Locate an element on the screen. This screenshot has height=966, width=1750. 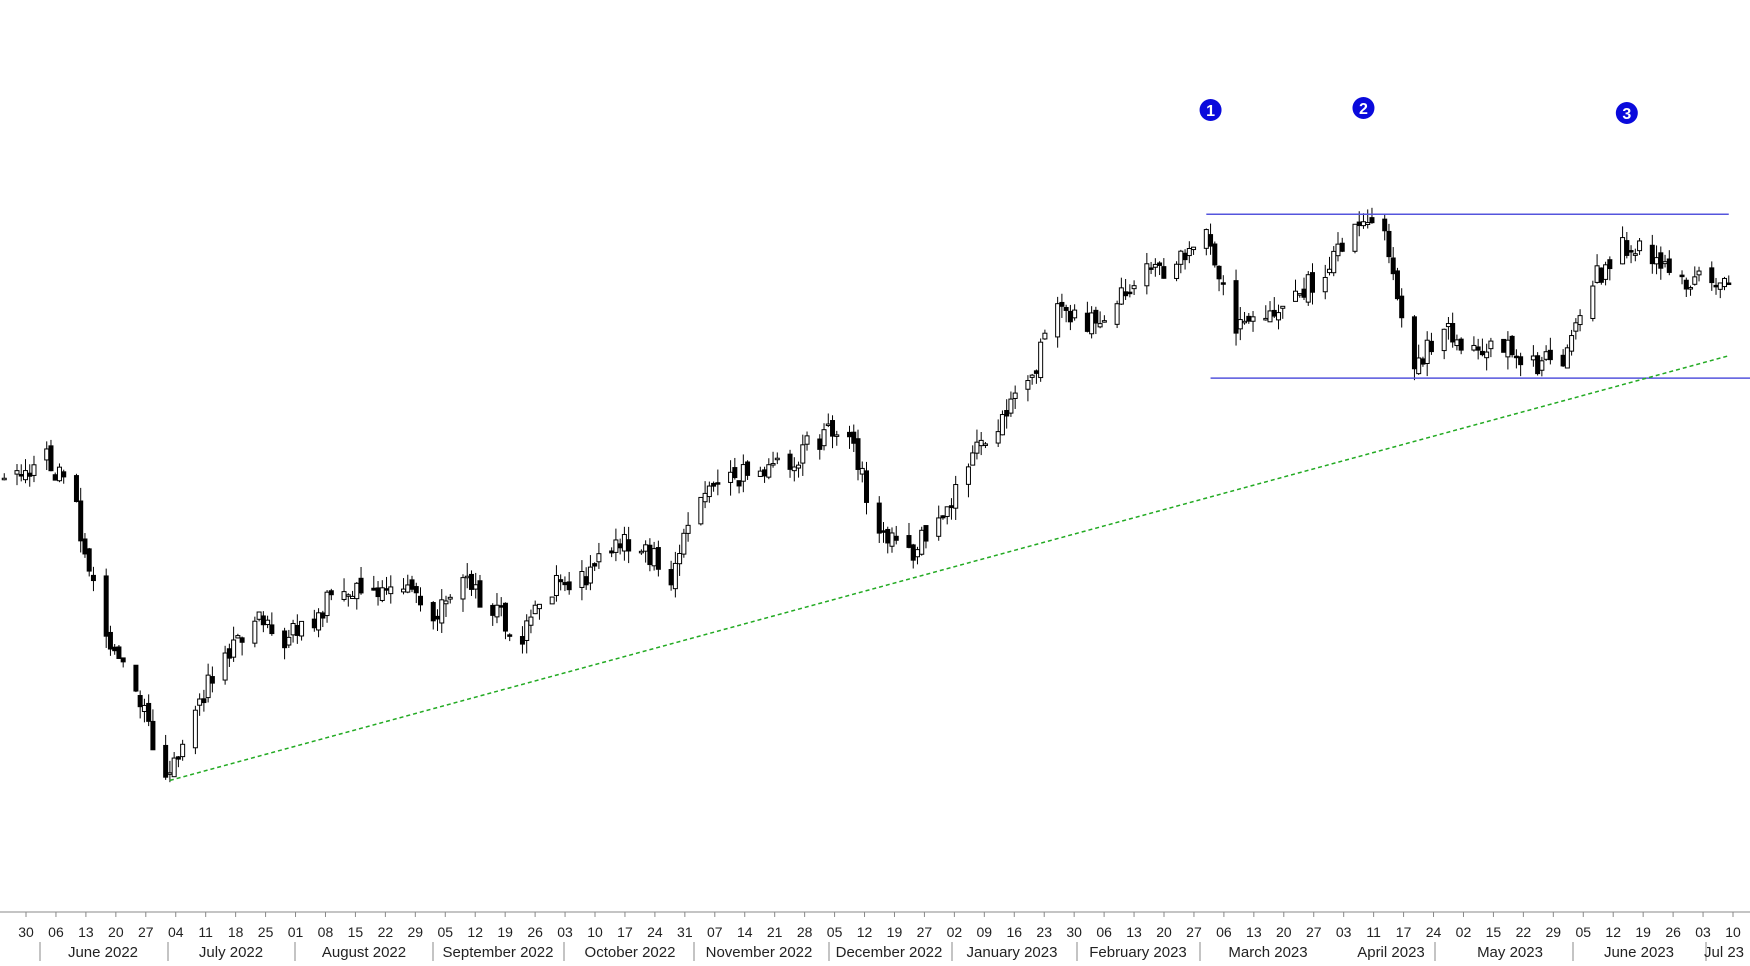
marker-3-circle is located at coordinates (1626, 113).